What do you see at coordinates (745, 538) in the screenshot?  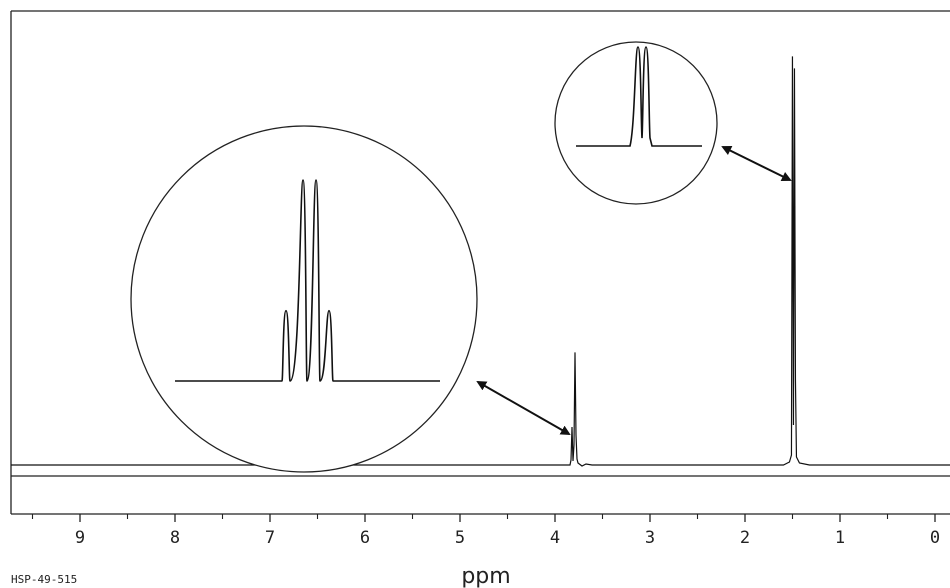 I see `x-tick-label: 2` at bounding box center [745, 538].